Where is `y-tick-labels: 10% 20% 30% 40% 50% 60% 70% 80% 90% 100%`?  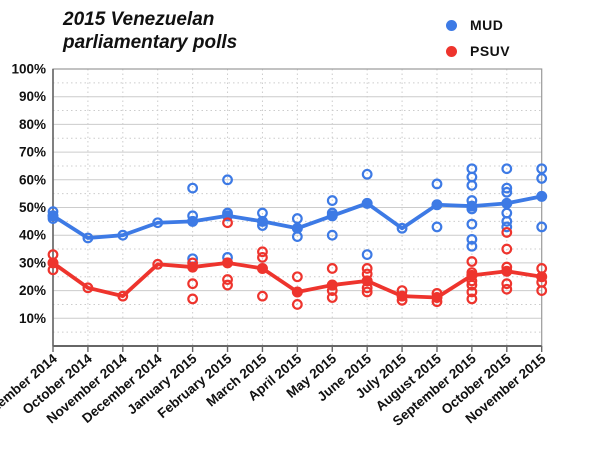
y-tick-labels: 10% 20% 30% 40% 50% 60% 70% 80% 90% 100% is located at coordinates (28, 194).